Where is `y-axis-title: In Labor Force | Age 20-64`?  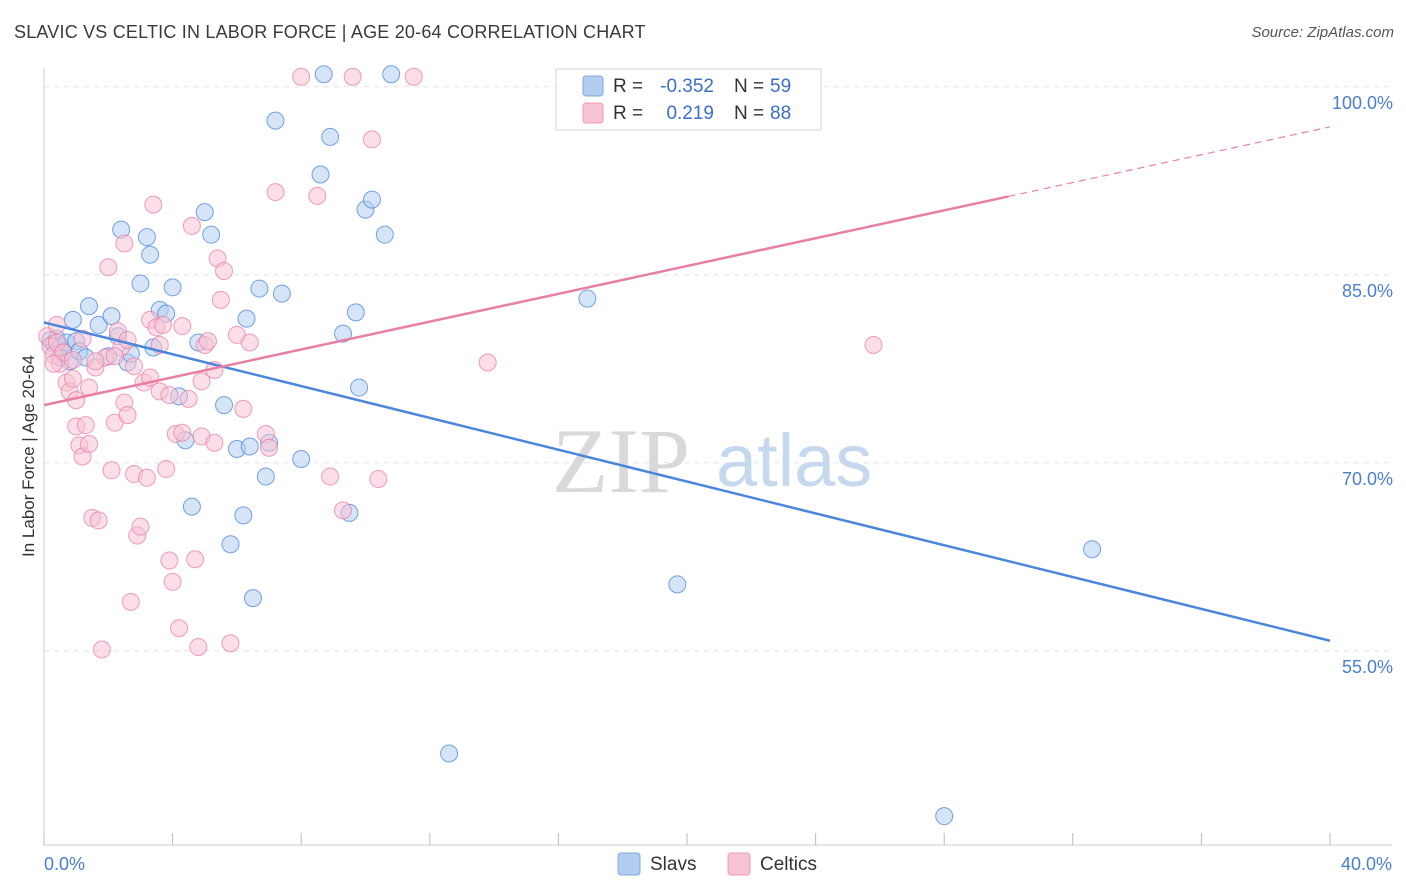 y-axis-title: In Labor Force | Age 20-64 is located at coordinates (28, 456).